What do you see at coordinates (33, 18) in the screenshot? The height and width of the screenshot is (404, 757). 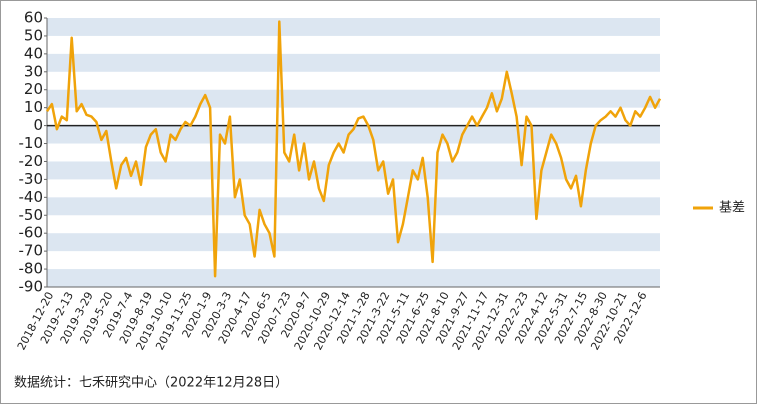 I see `y-tick-label: 60` at bounding box center [33, 18].